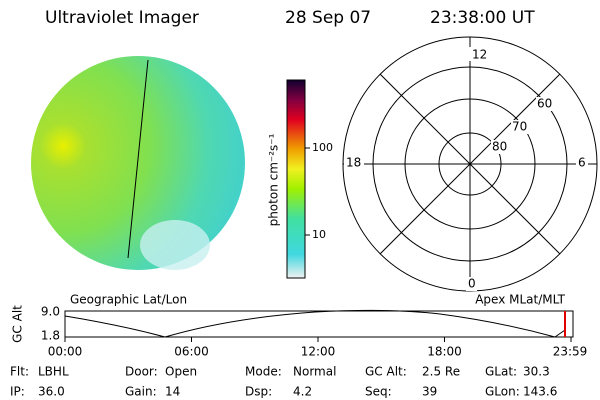  I want to click on lat-label: 60, so click(544, 104).